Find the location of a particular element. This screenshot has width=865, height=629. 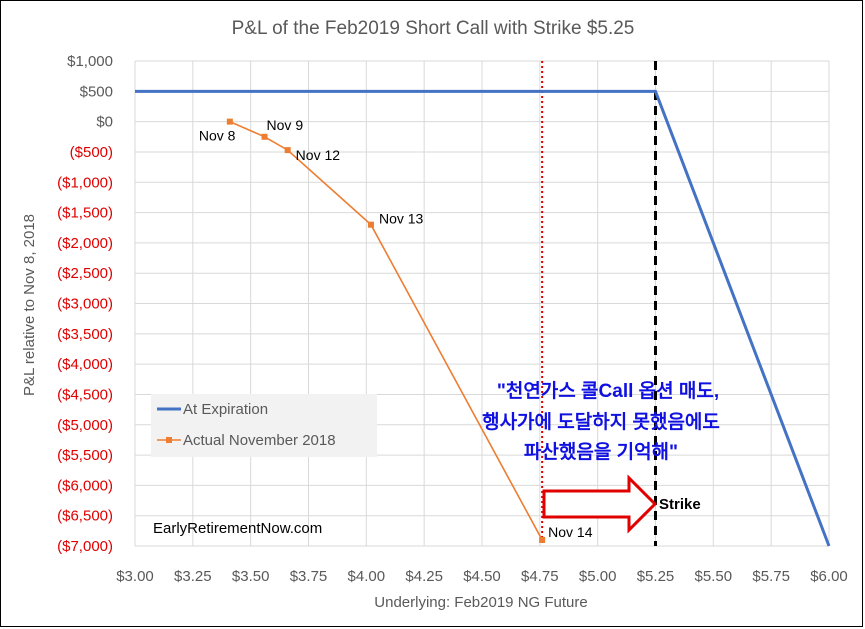

x-tick-label: $3.75 is located at coordinates (309, 576).